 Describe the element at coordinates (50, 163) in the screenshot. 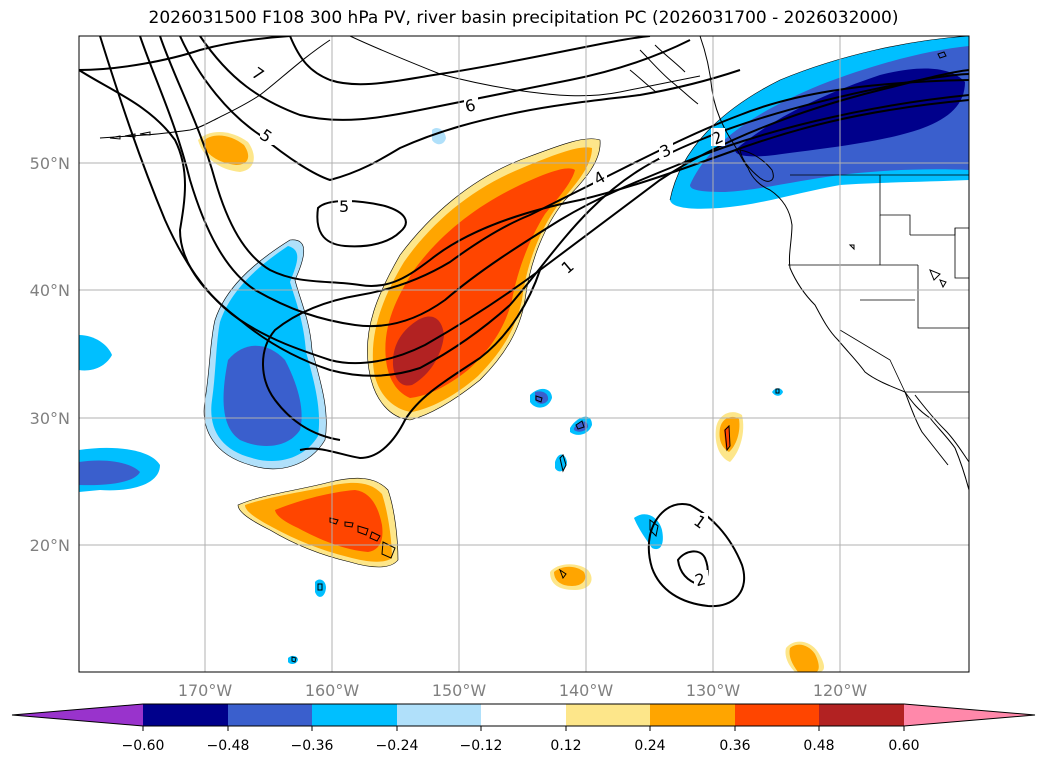

I see `lat-label: 50°N` at that location.